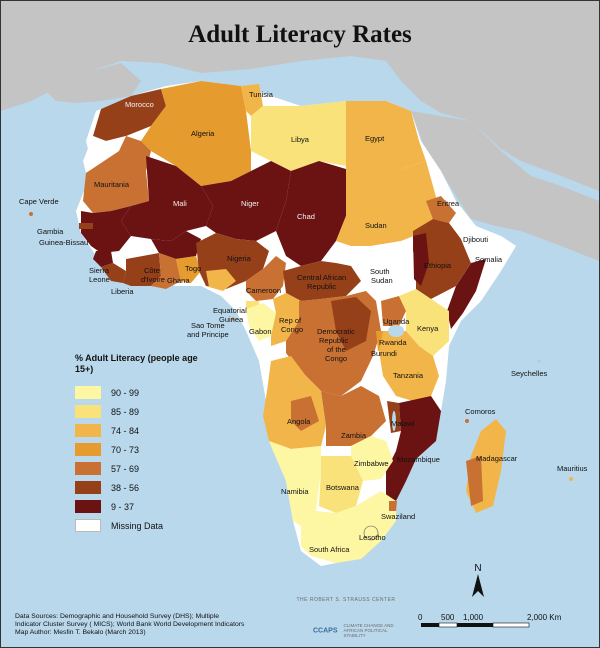 The height and width of the screenshot is (648, 600). I want to click on scale-label: 1,000, so click(473, 617).